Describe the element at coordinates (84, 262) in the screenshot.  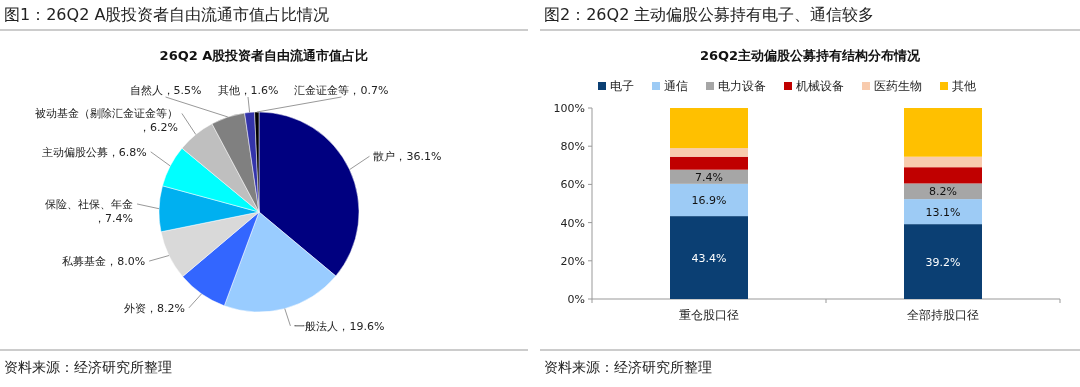
I see `slice-label: 私募基金` at that location.